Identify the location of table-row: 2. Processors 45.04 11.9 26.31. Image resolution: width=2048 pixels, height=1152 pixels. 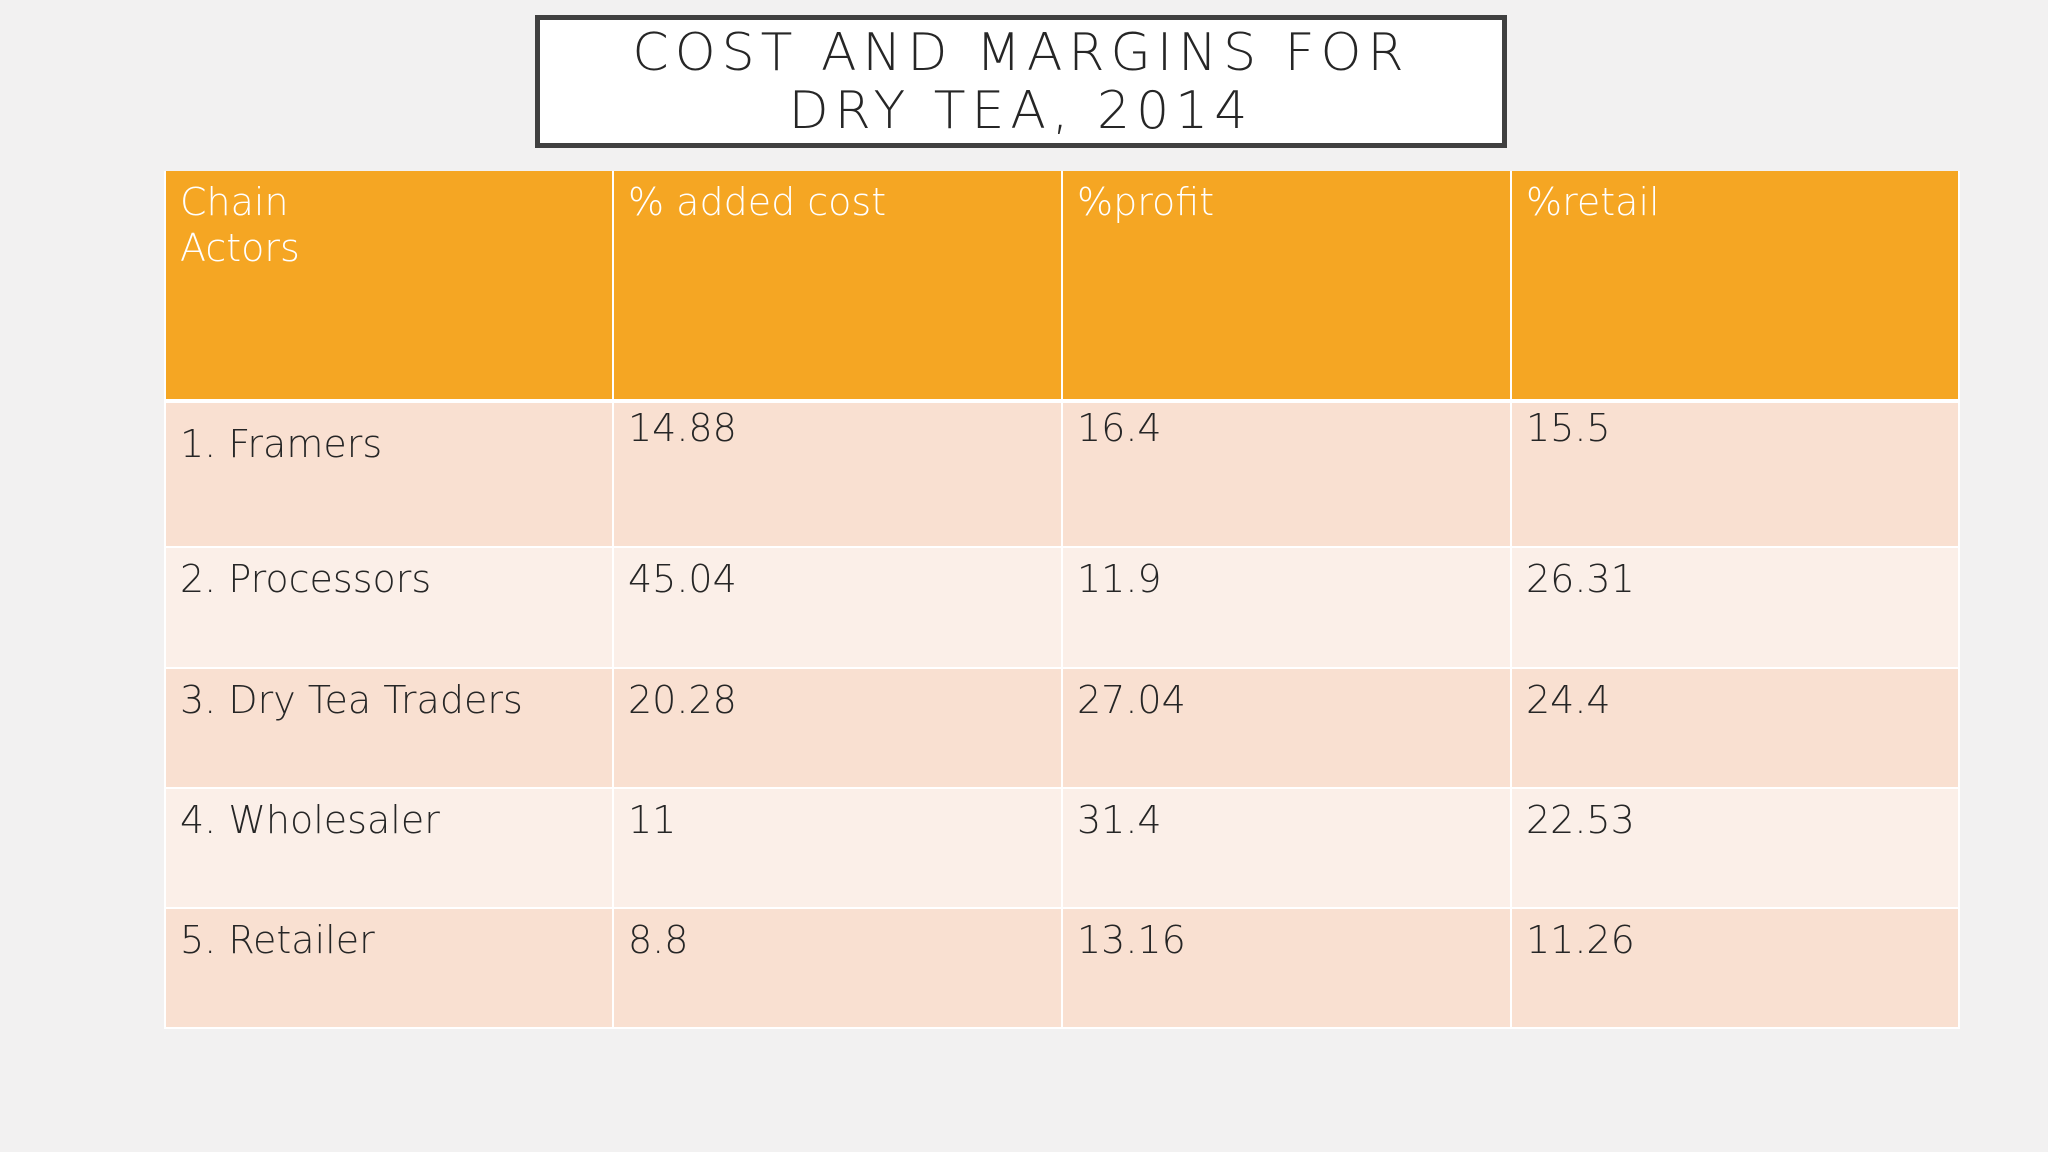
(1062, 608).